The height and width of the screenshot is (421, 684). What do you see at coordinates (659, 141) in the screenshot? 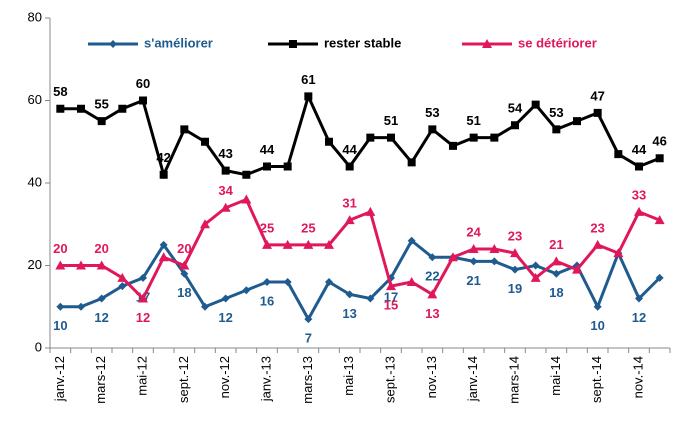
I see `value-label: 46` at bounding box center [659, 141].